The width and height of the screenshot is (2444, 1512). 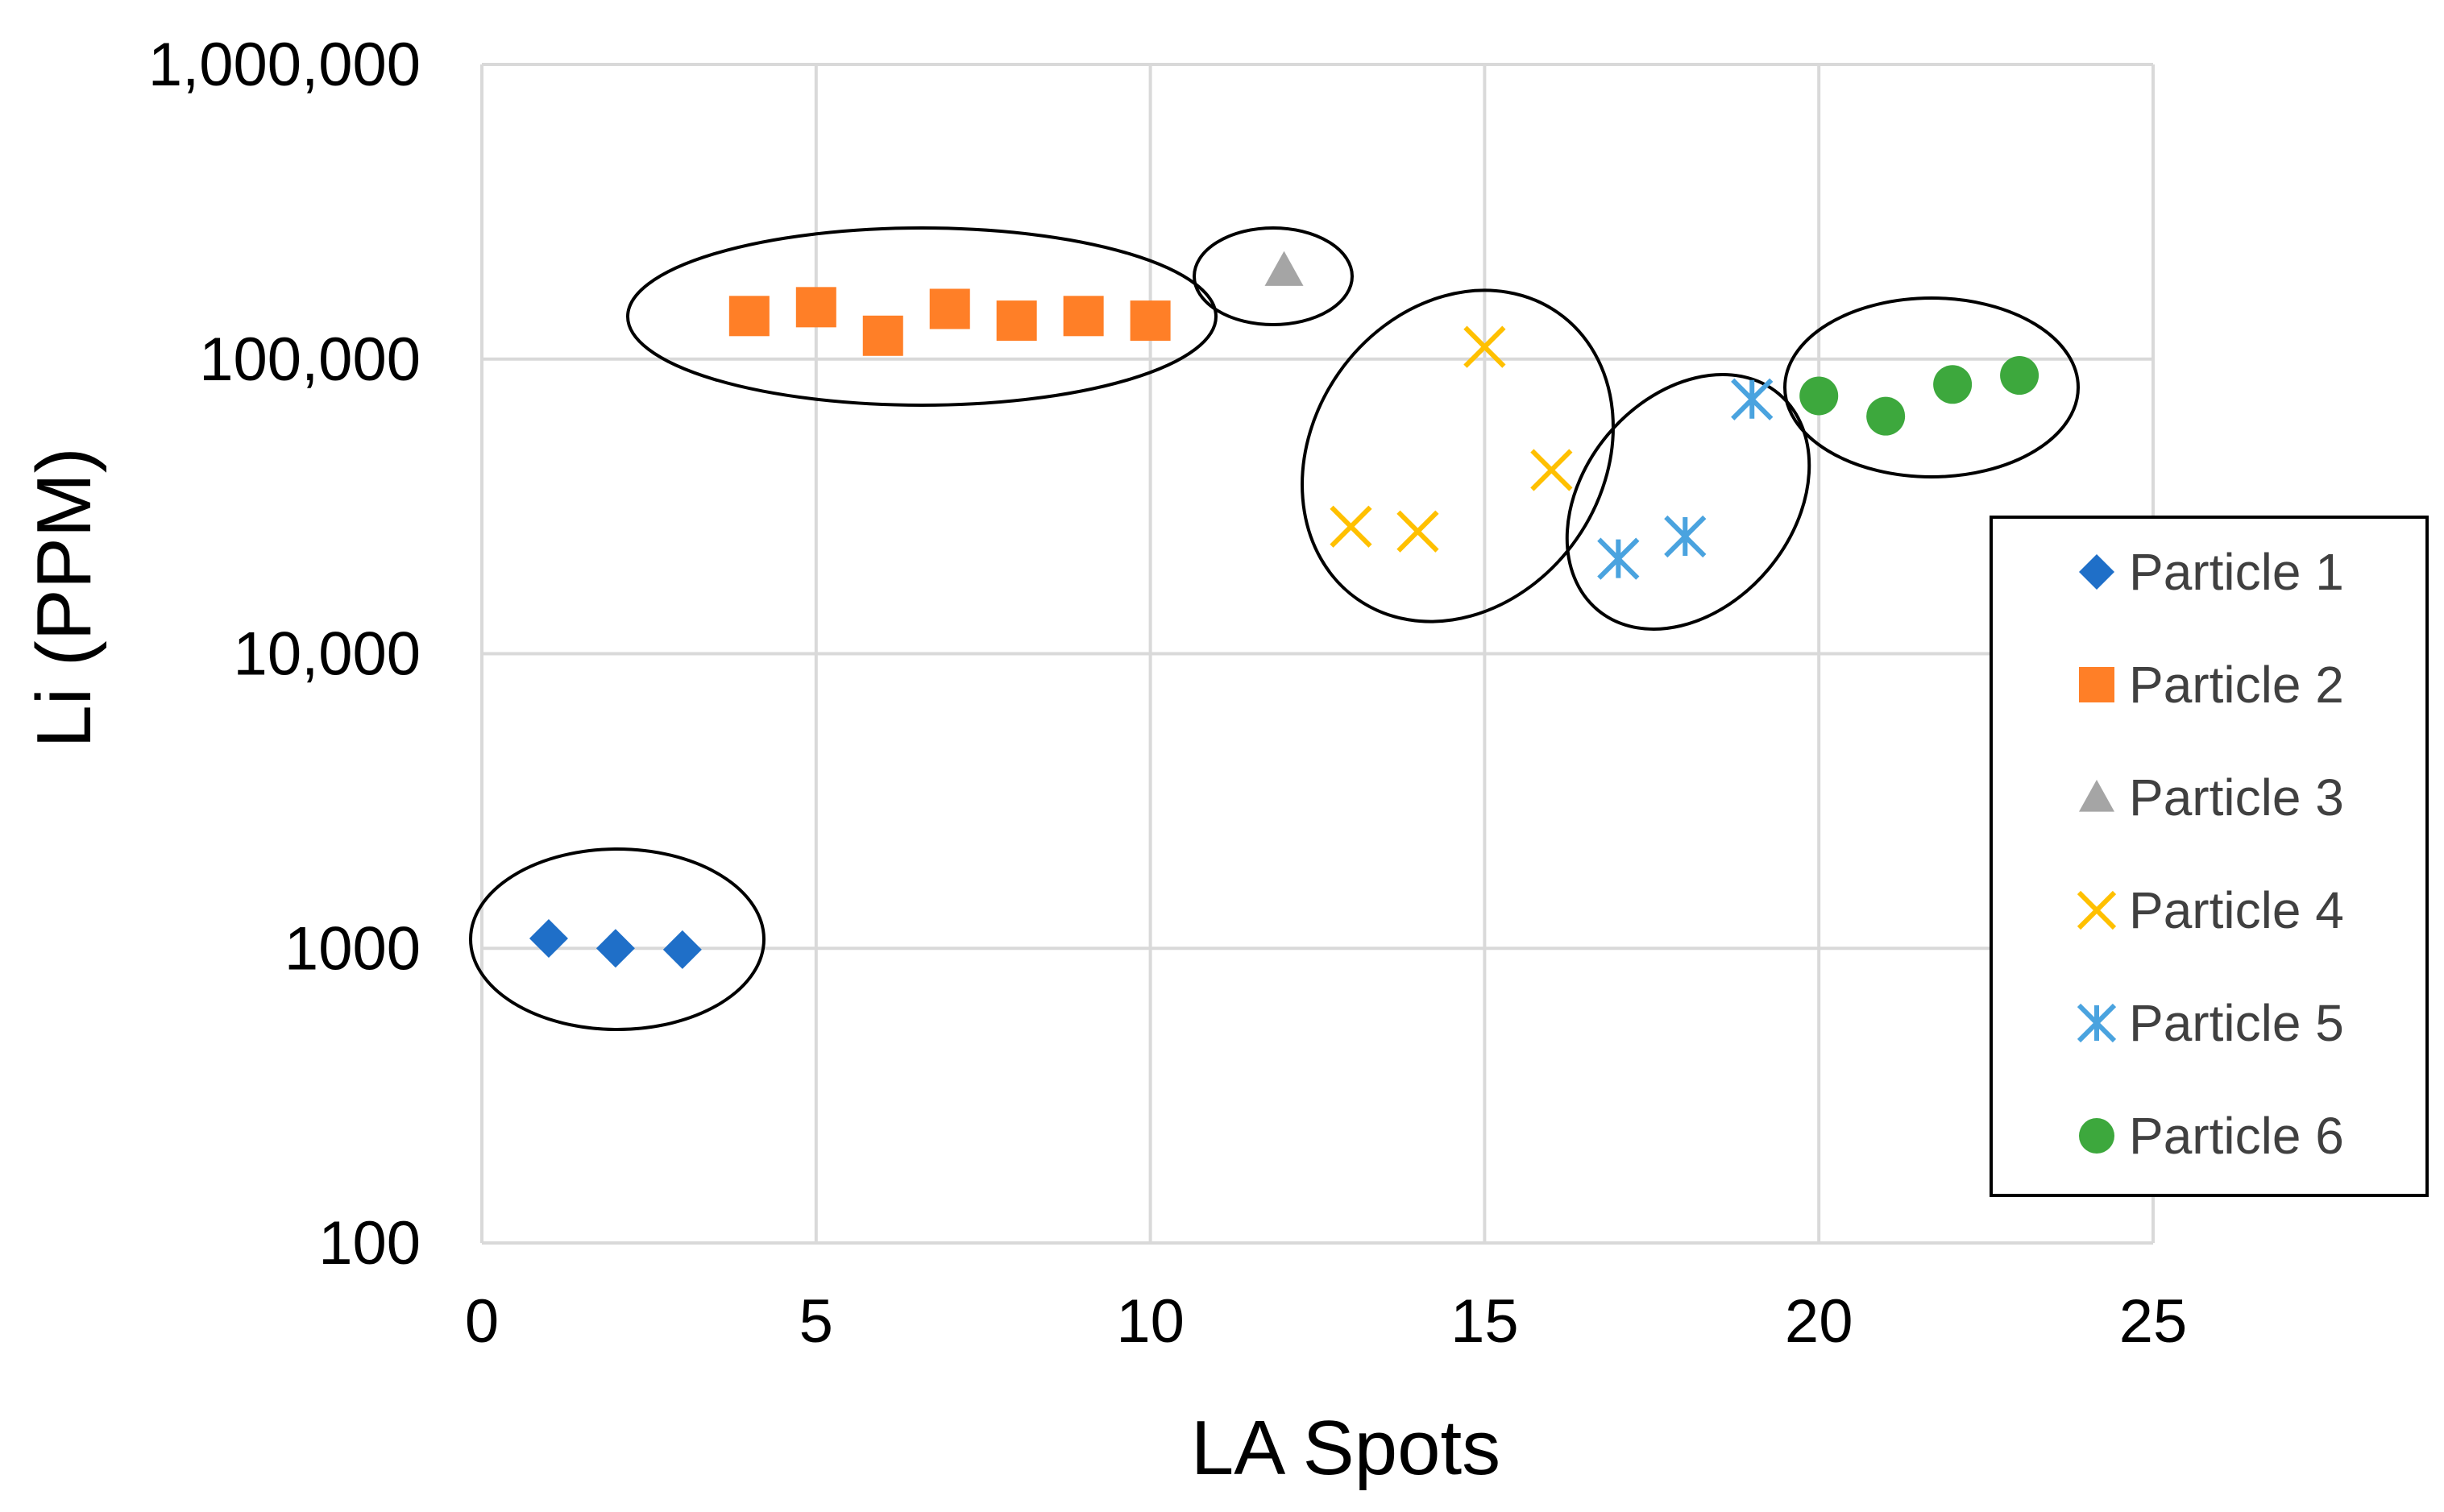 I want to click on y-tick-labels: 100 1000 10,000 100,000 1,000,000, so click(x=284, y=655).